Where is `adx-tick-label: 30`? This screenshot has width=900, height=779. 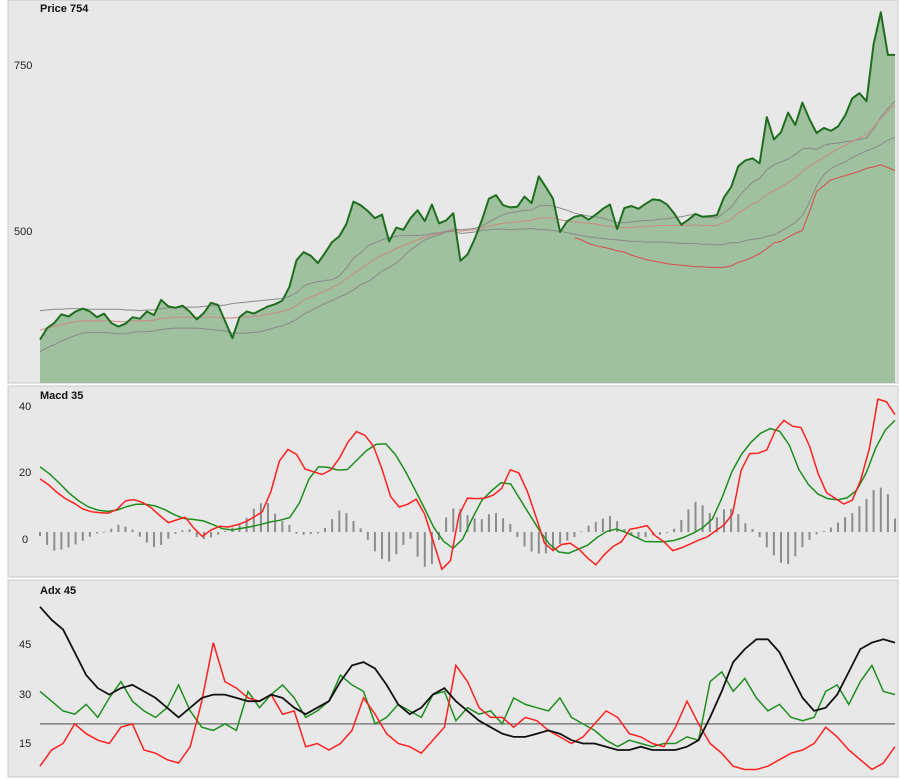 adx-tick-label: 30 is located at coordinates (25, 695).